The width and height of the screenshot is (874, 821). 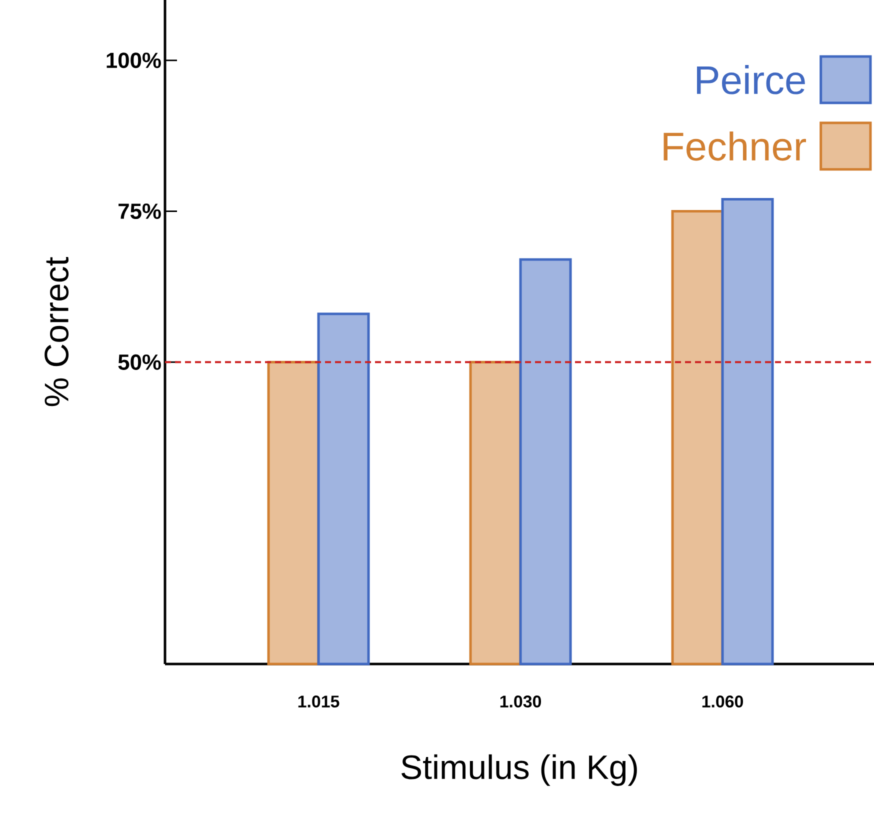 What do you see at coordinates (519, 770) in the screenshot?
I see `x-axis-title: Stimulus (in Kg)` at bounding box center [519, 770].